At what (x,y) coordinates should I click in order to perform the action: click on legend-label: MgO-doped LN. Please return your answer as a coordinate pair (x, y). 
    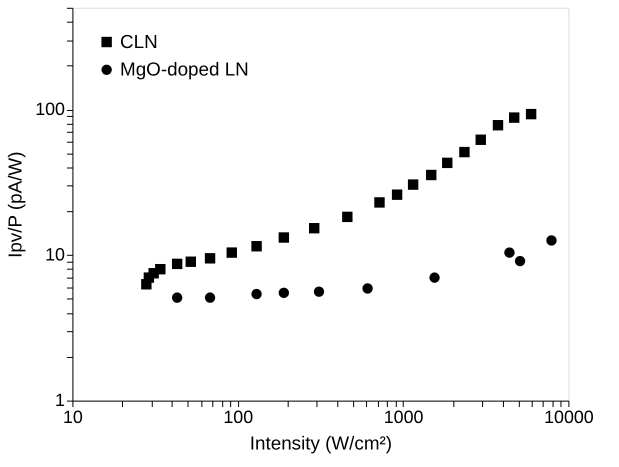
    Looking at the image, I should click on (184, 69).